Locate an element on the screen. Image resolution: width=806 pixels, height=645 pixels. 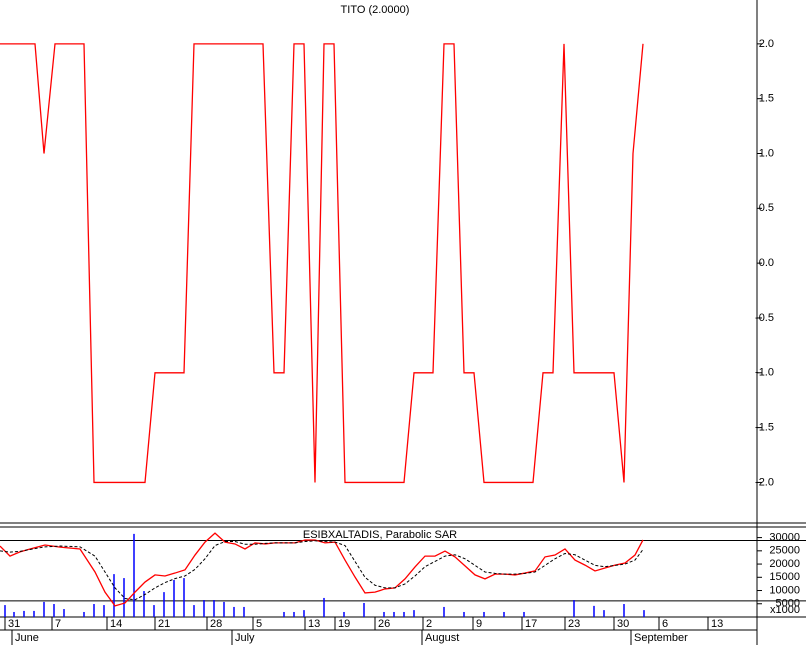
y-tick-label: 10000 is located at coordinates (784, 590).